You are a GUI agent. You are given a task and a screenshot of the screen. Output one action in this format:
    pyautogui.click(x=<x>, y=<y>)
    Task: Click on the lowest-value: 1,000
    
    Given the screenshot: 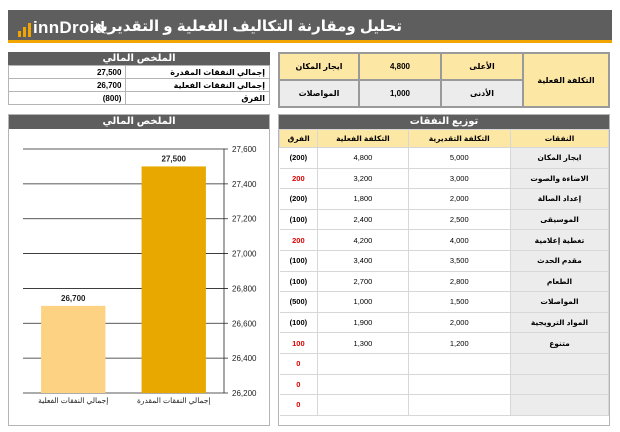 What is the action you would take?
    pyautogui.click(x=400, y=93)
    